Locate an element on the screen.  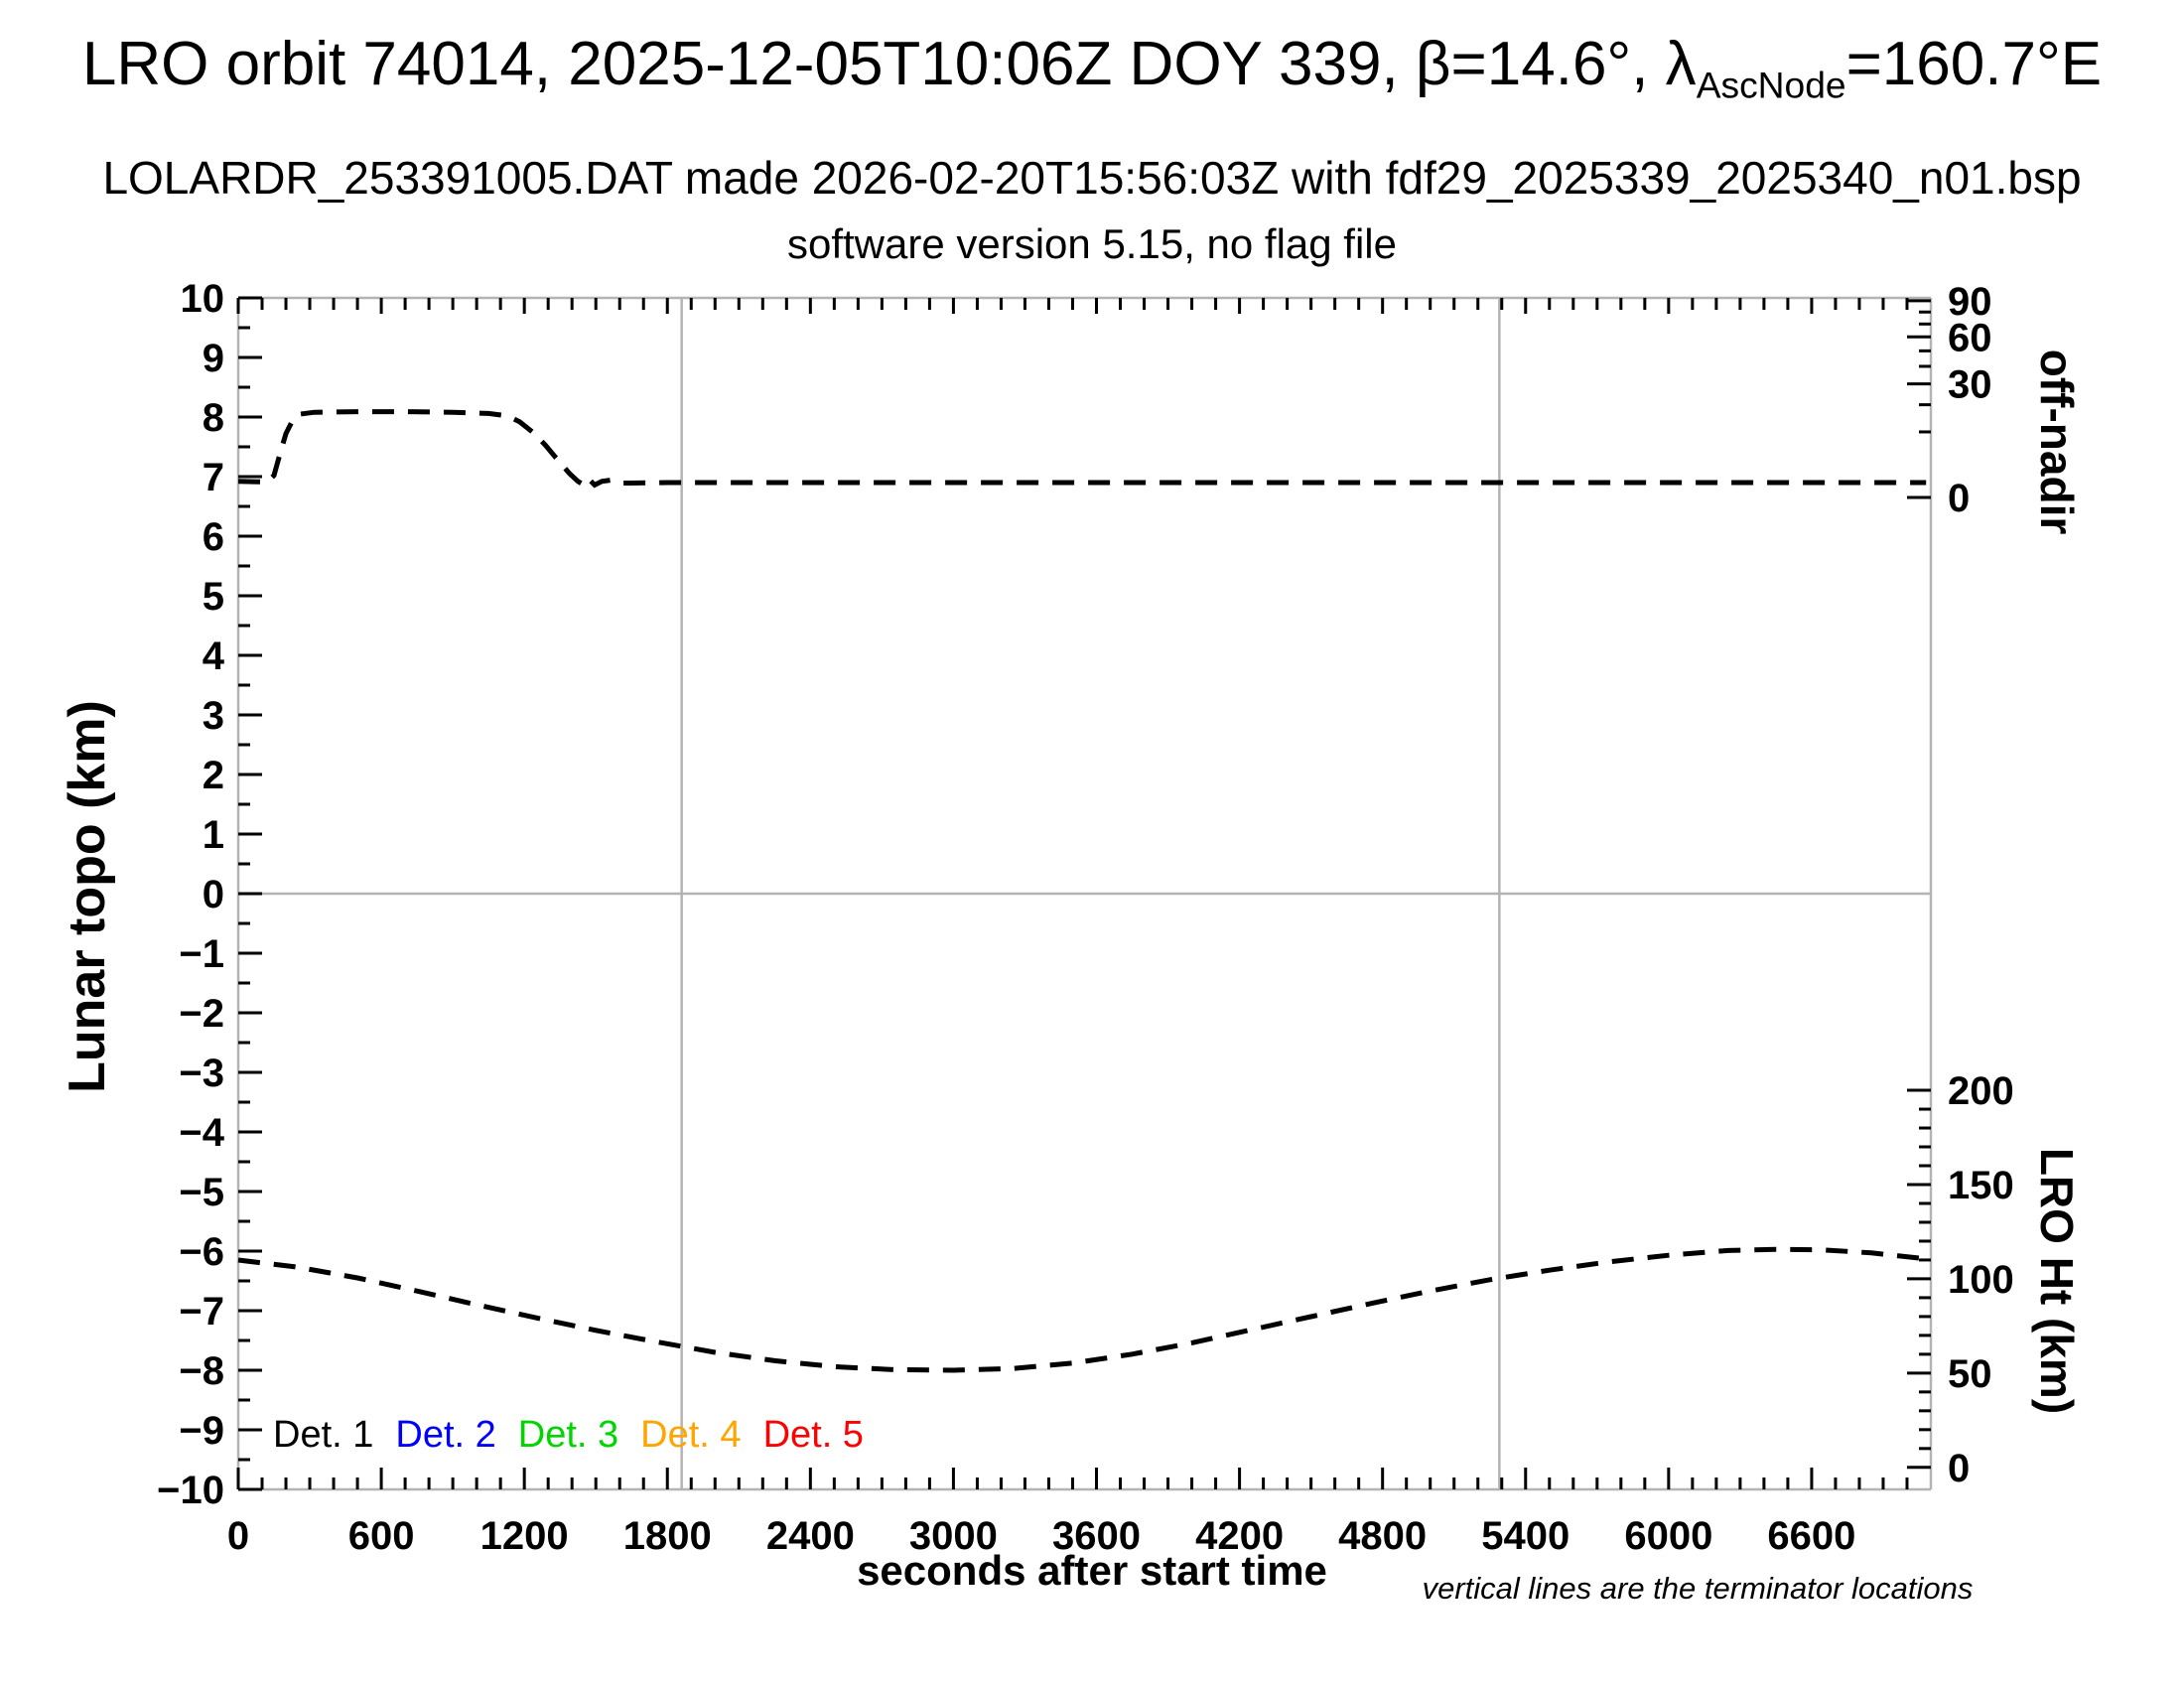
y-left-tick-label: −8 is located at coordinates (201, 1371).